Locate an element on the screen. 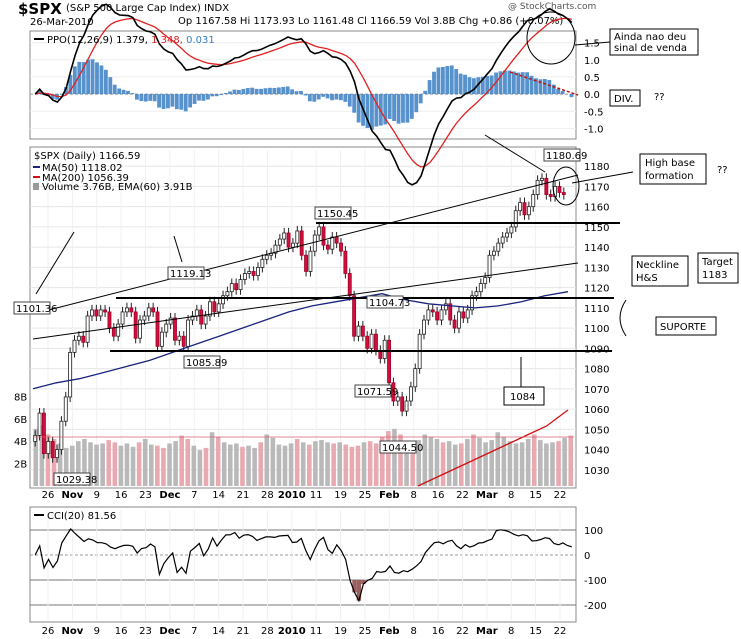  price-tick-label: 1060 is located at coordinates (596, 410).